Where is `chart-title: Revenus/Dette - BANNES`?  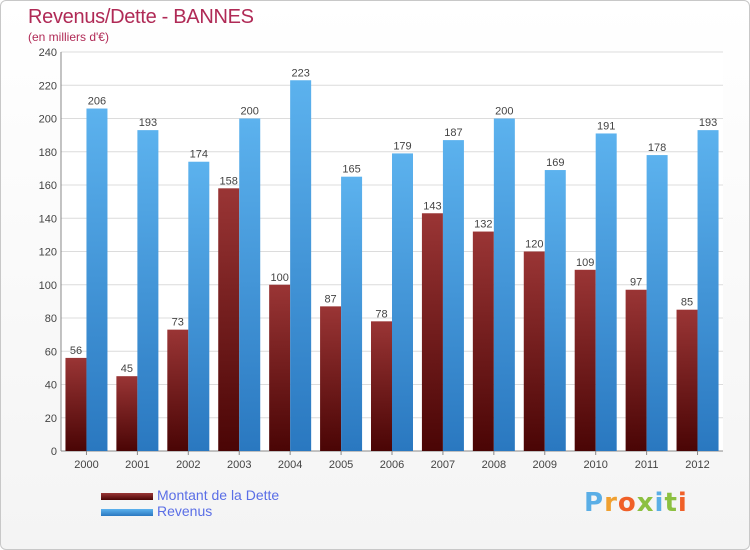
chart-title: Revenus/Dette - BANNES is located at coordinates (141, 17).